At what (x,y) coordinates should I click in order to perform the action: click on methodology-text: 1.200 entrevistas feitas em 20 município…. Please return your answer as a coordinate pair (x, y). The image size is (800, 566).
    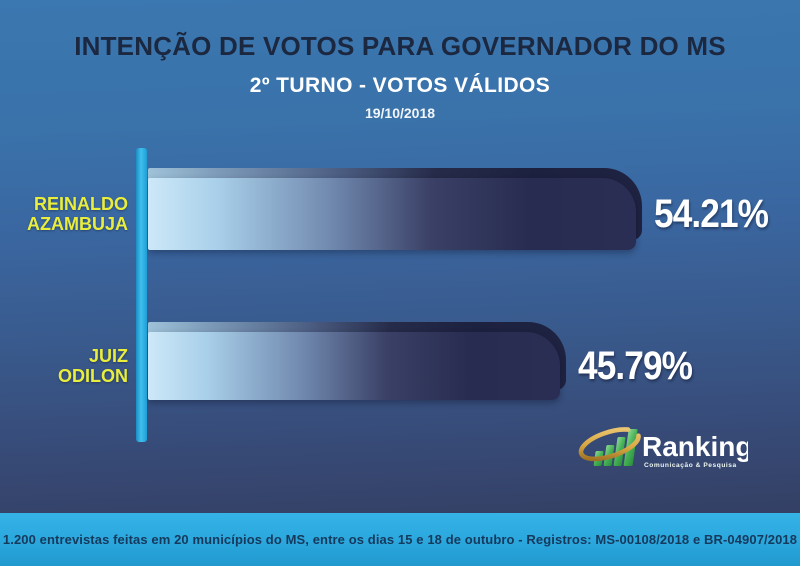
    Looking at the image, I should click on (400, 539).